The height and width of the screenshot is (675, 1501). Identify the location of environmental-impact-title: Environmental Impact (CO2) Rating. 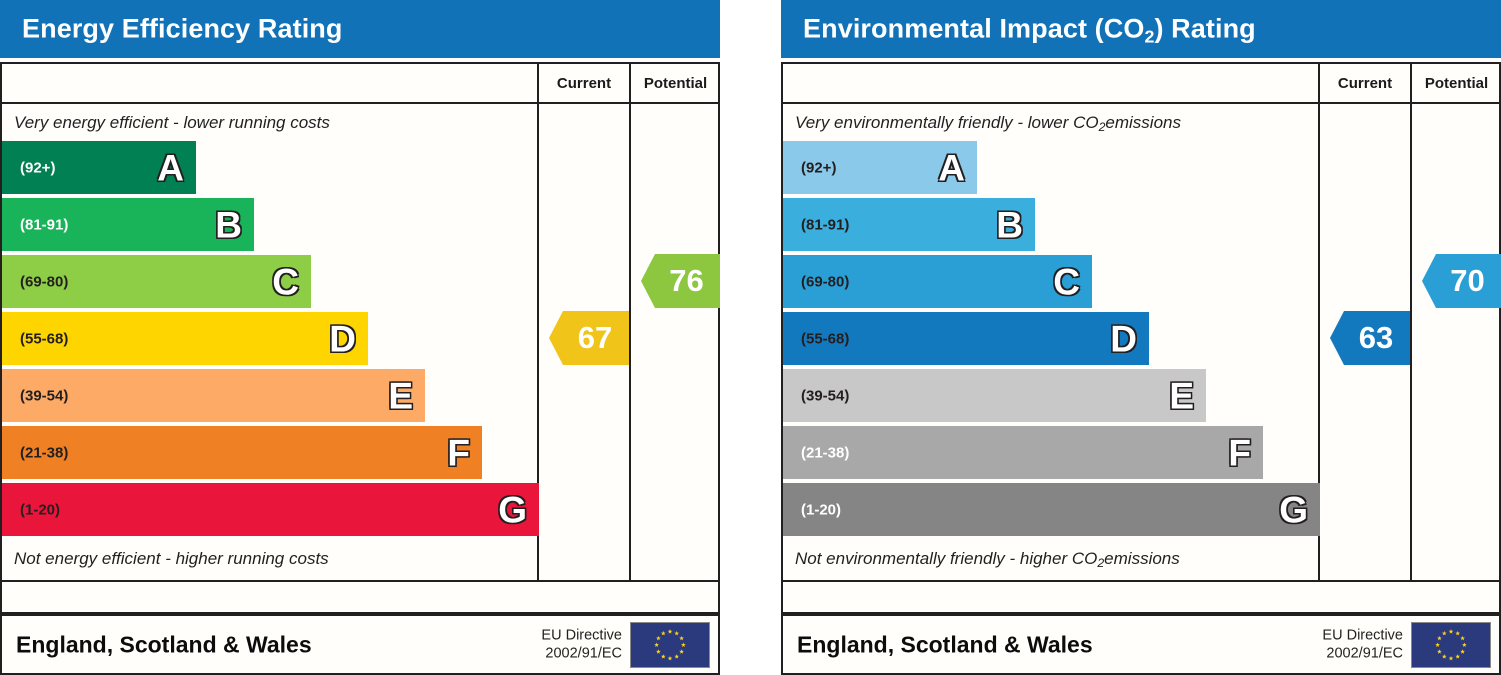
(1029, 30).